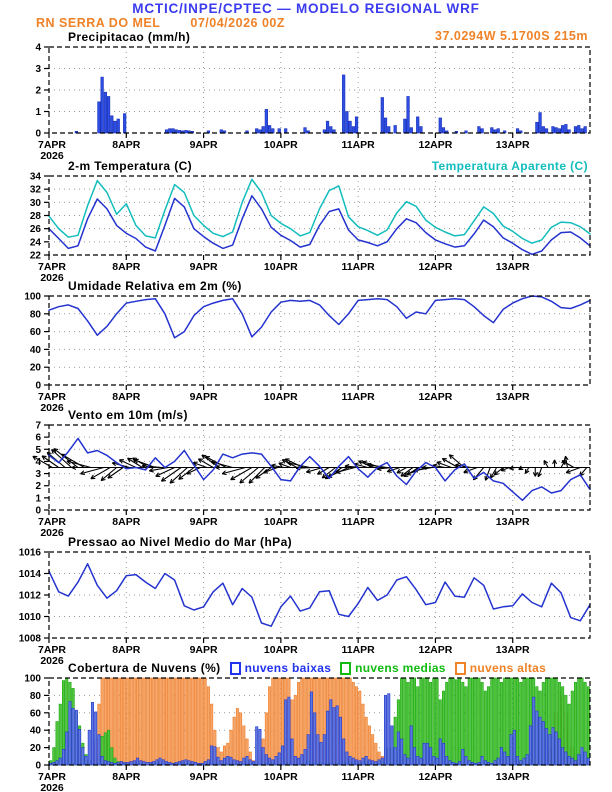 This screenshot has width=612, height=792. Describe the element at coordinates (237, 23) in the screenshot. I see `run-datetime: 07/04/2026 00Z` at that location.